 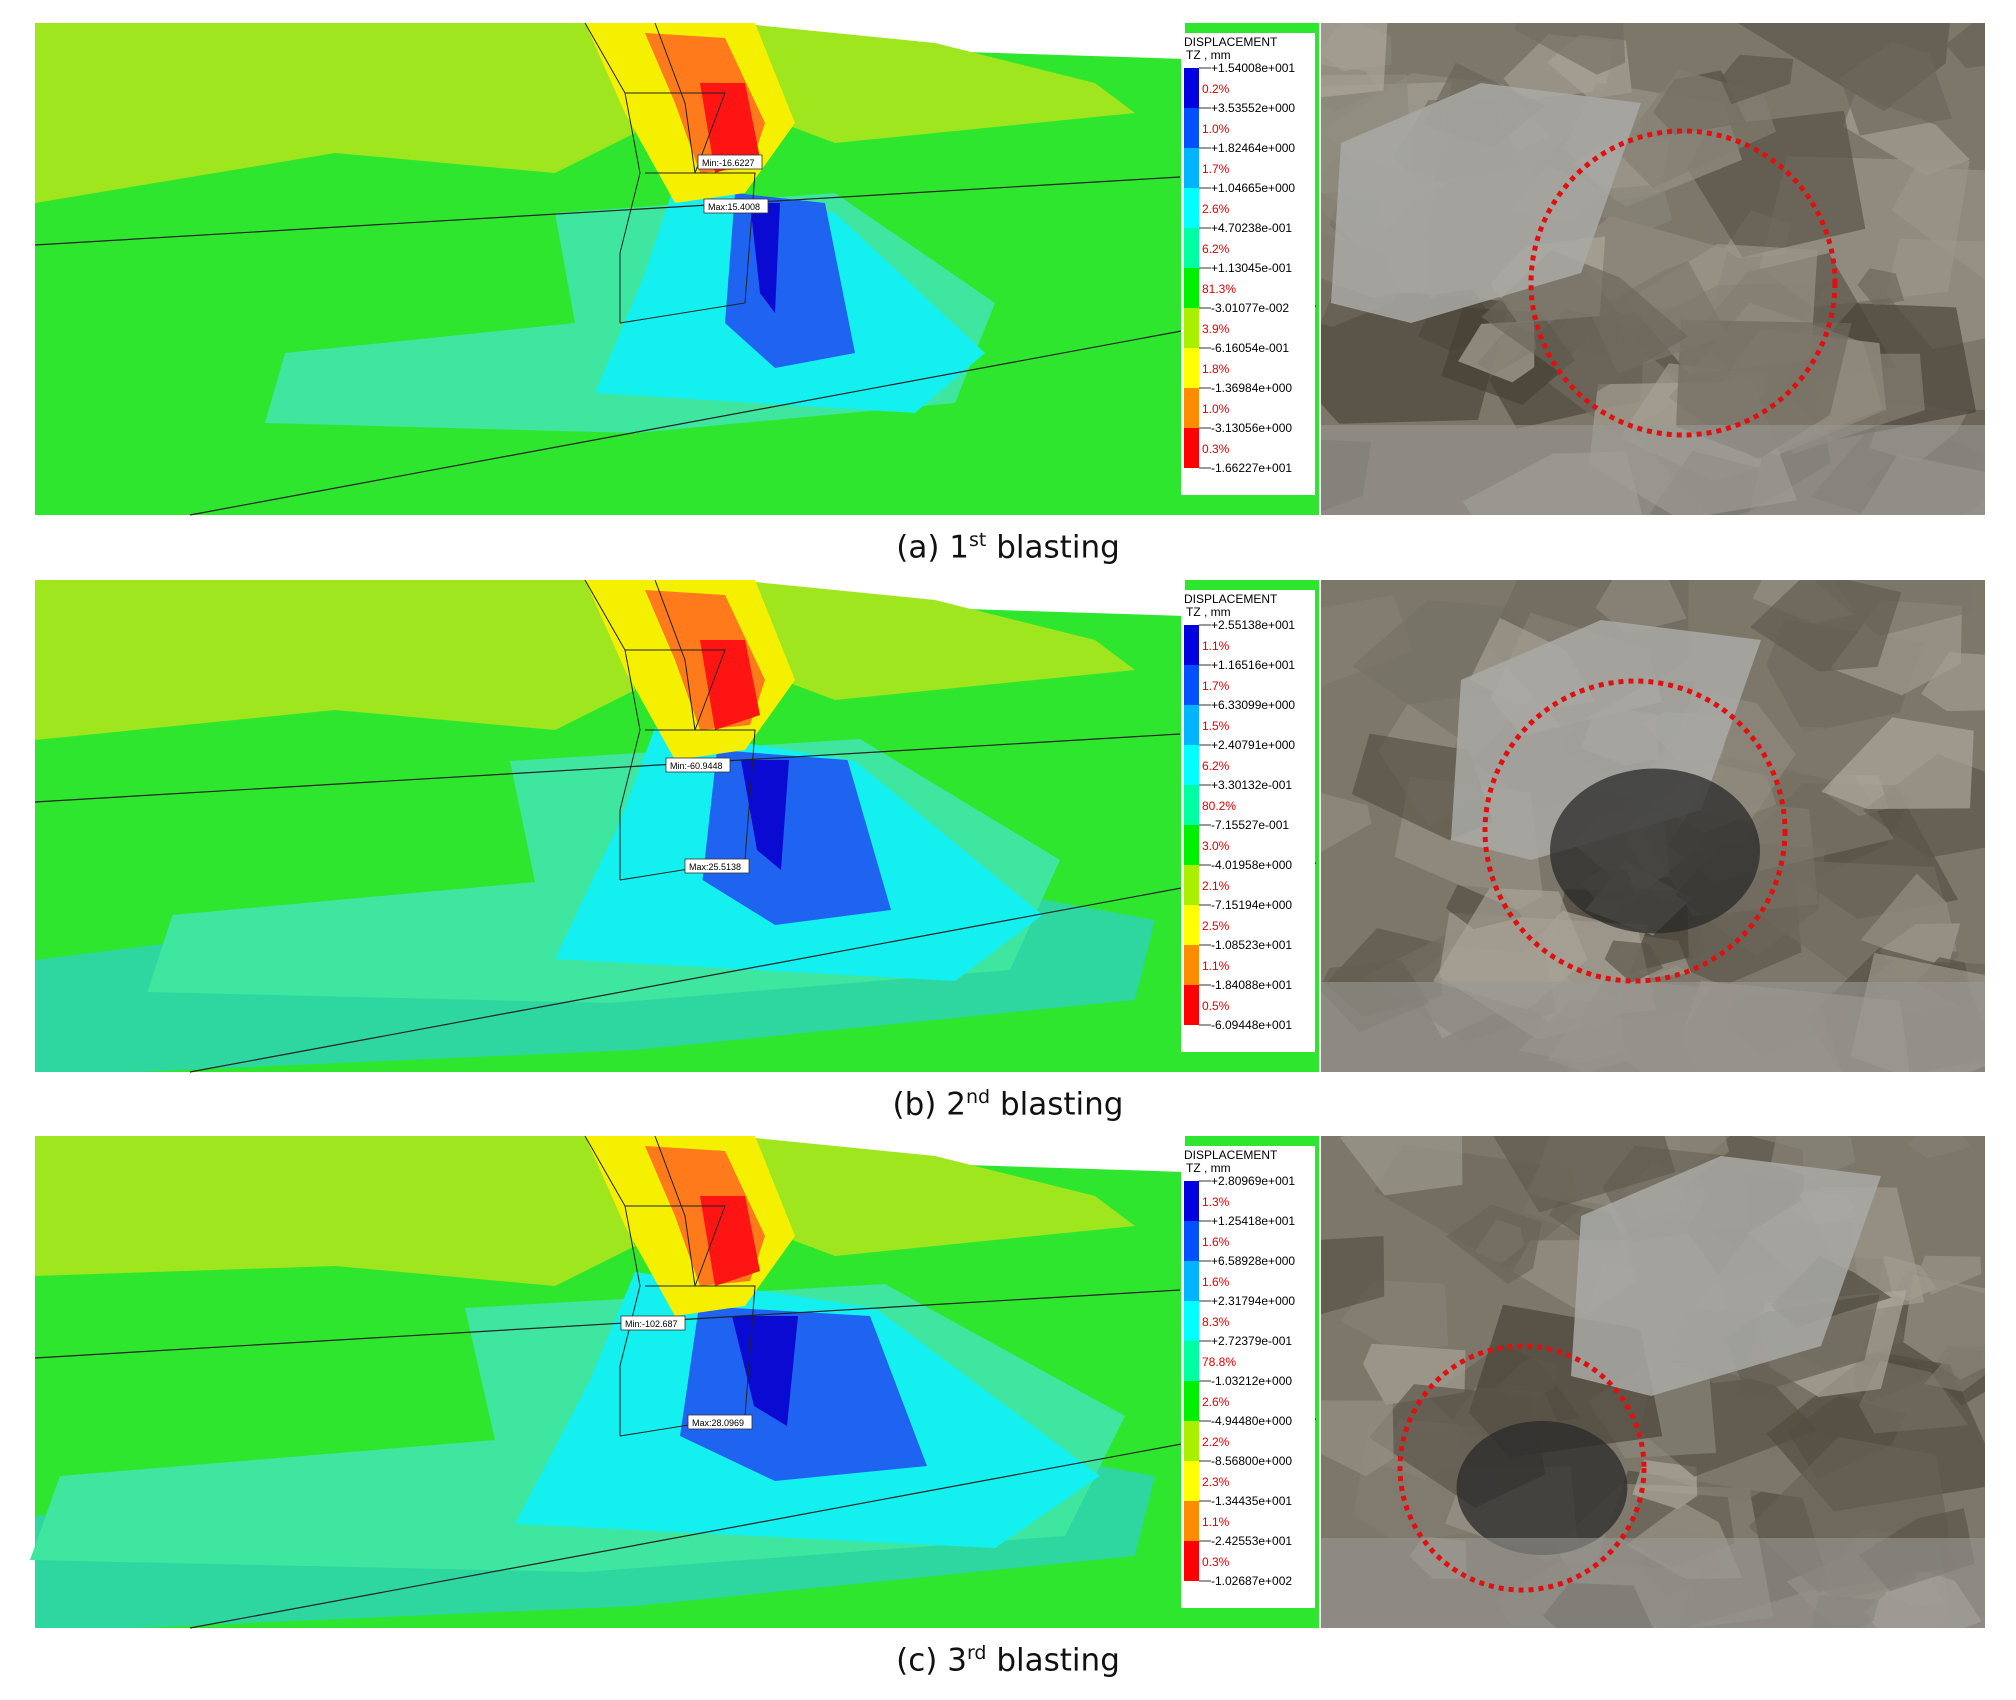 What do you see at coordinates (1253, 1301) in the screenshot?
I see `legend-level: +2.31794e+000` at bounding box center [1253, 1301].